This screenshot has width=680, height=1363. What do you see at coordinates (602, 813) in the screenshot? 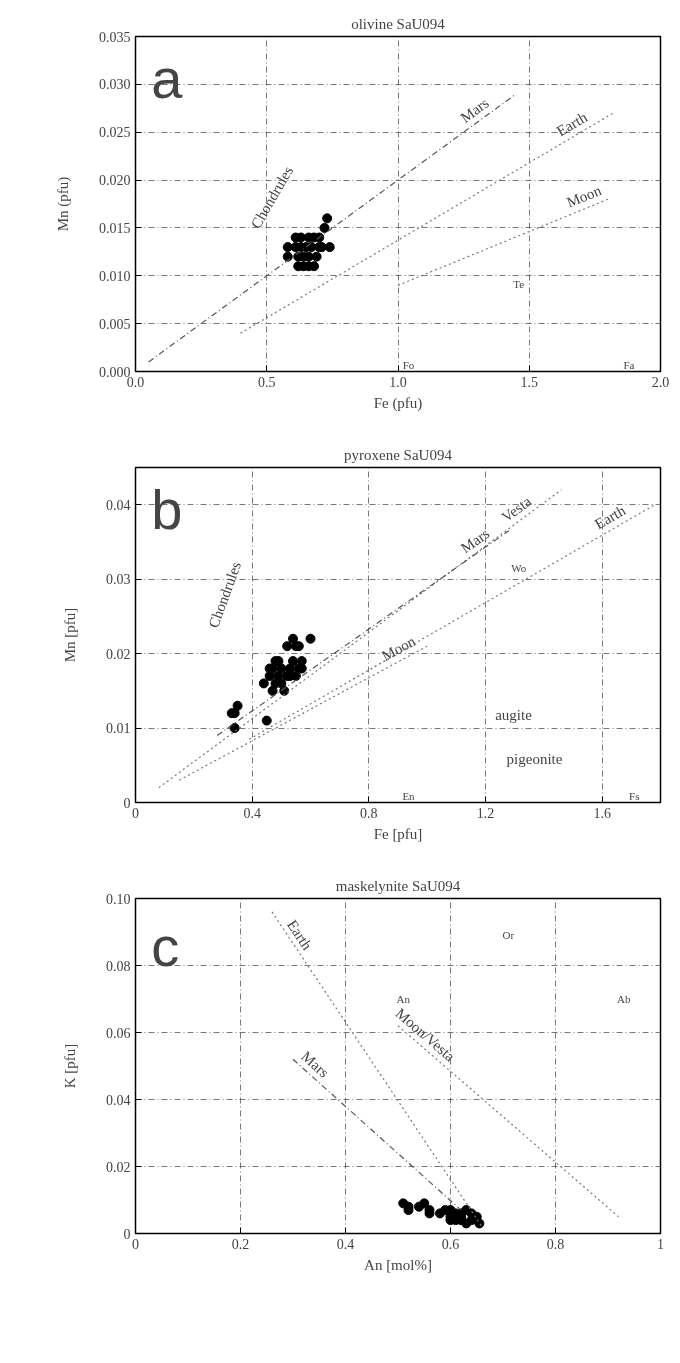
I see `x-tick-label: 1.6` at bounding box center [602, 813].